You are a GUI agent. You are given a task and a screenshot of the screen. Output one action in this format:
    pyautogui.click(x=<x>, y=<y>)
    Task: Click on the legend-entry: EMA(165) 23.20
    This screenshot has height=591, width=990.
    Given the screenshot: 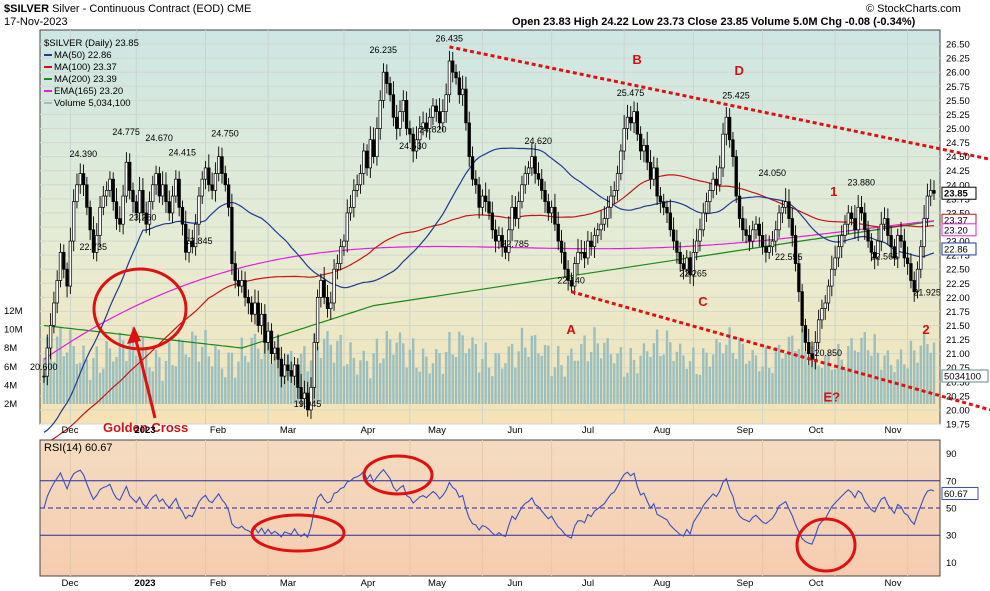 What is the action you would take?
    pyautogui.click(x=88, y=91)
    